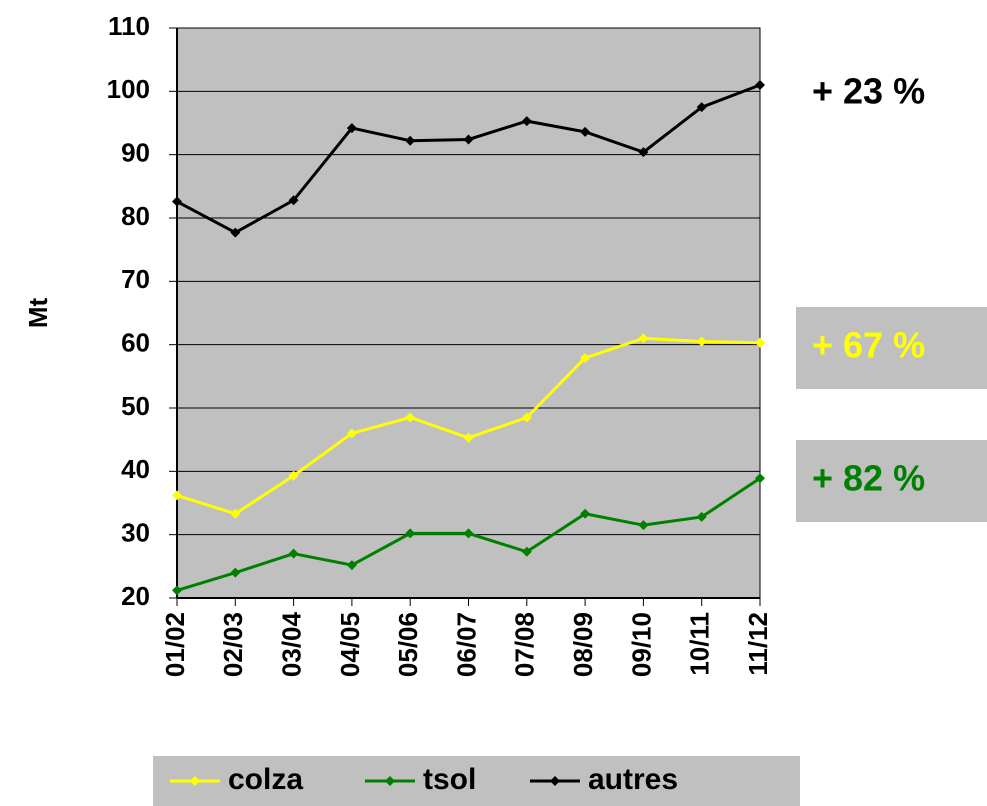  Describe the element at coordinates (175, 644) in the screenshot. I see `x-tick-label: 01/02` at that location.